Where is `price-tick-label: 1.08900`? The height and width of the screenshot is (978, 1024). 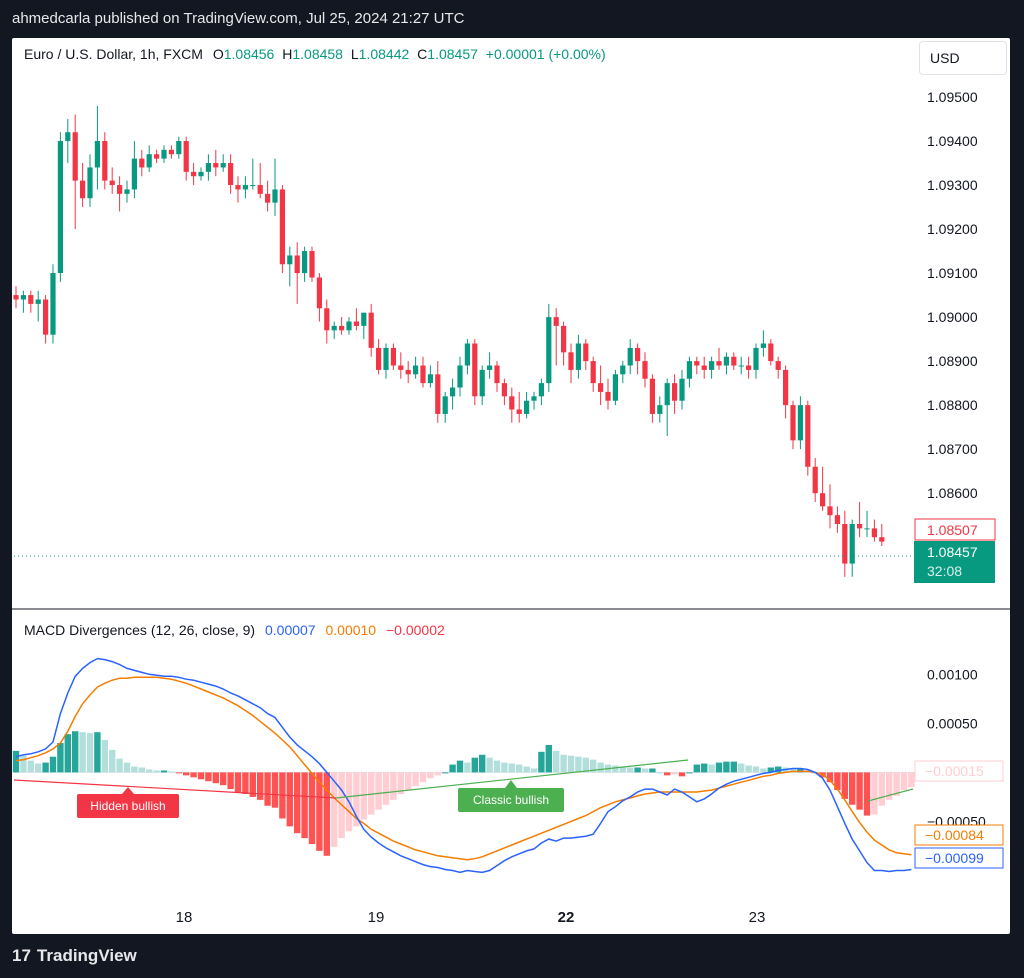
price-tick-label: 1.08900 is located at coordinates (952, 361).